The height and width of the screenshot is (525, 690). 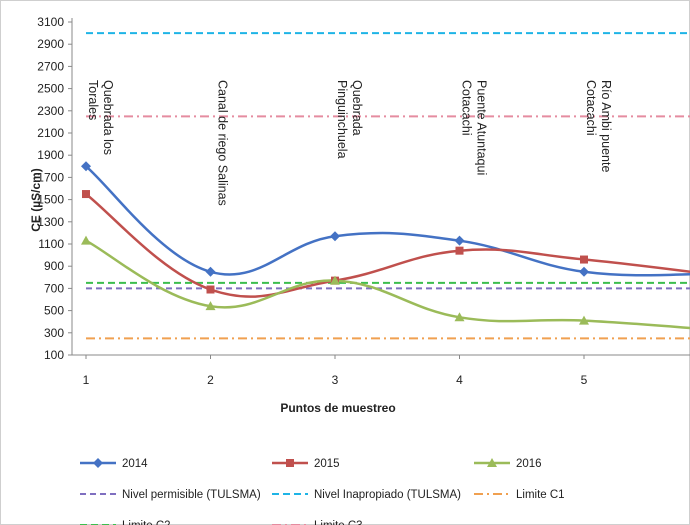 I want to click on y-tick-label-2100: 2100, so click(x=50, y=133).